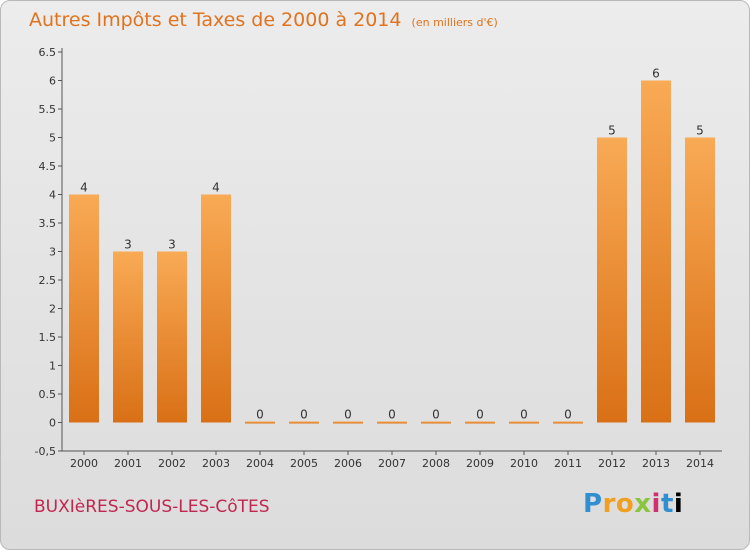  What do you see at coordinates (304, 463) in the screenshot?
I see `x-tick-label: 2005` at bounding box center [304, 463].